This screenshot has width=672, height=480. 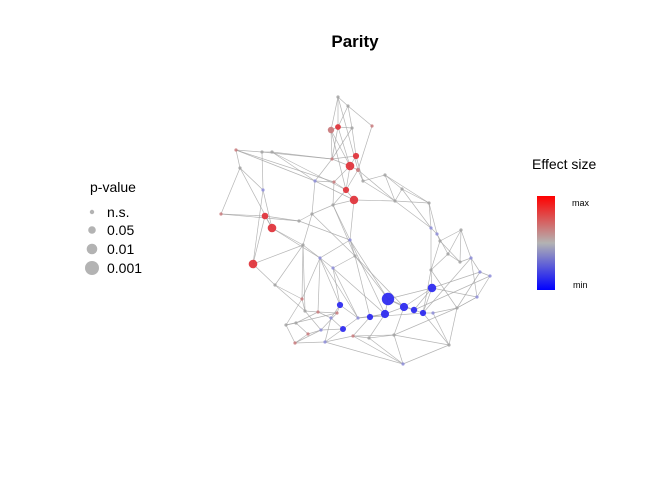 What do you see at coordinates (120, 230) in the screenshot?
I see `pvalue-legend-label-005: 0.05` at bounding box center [120, 230].